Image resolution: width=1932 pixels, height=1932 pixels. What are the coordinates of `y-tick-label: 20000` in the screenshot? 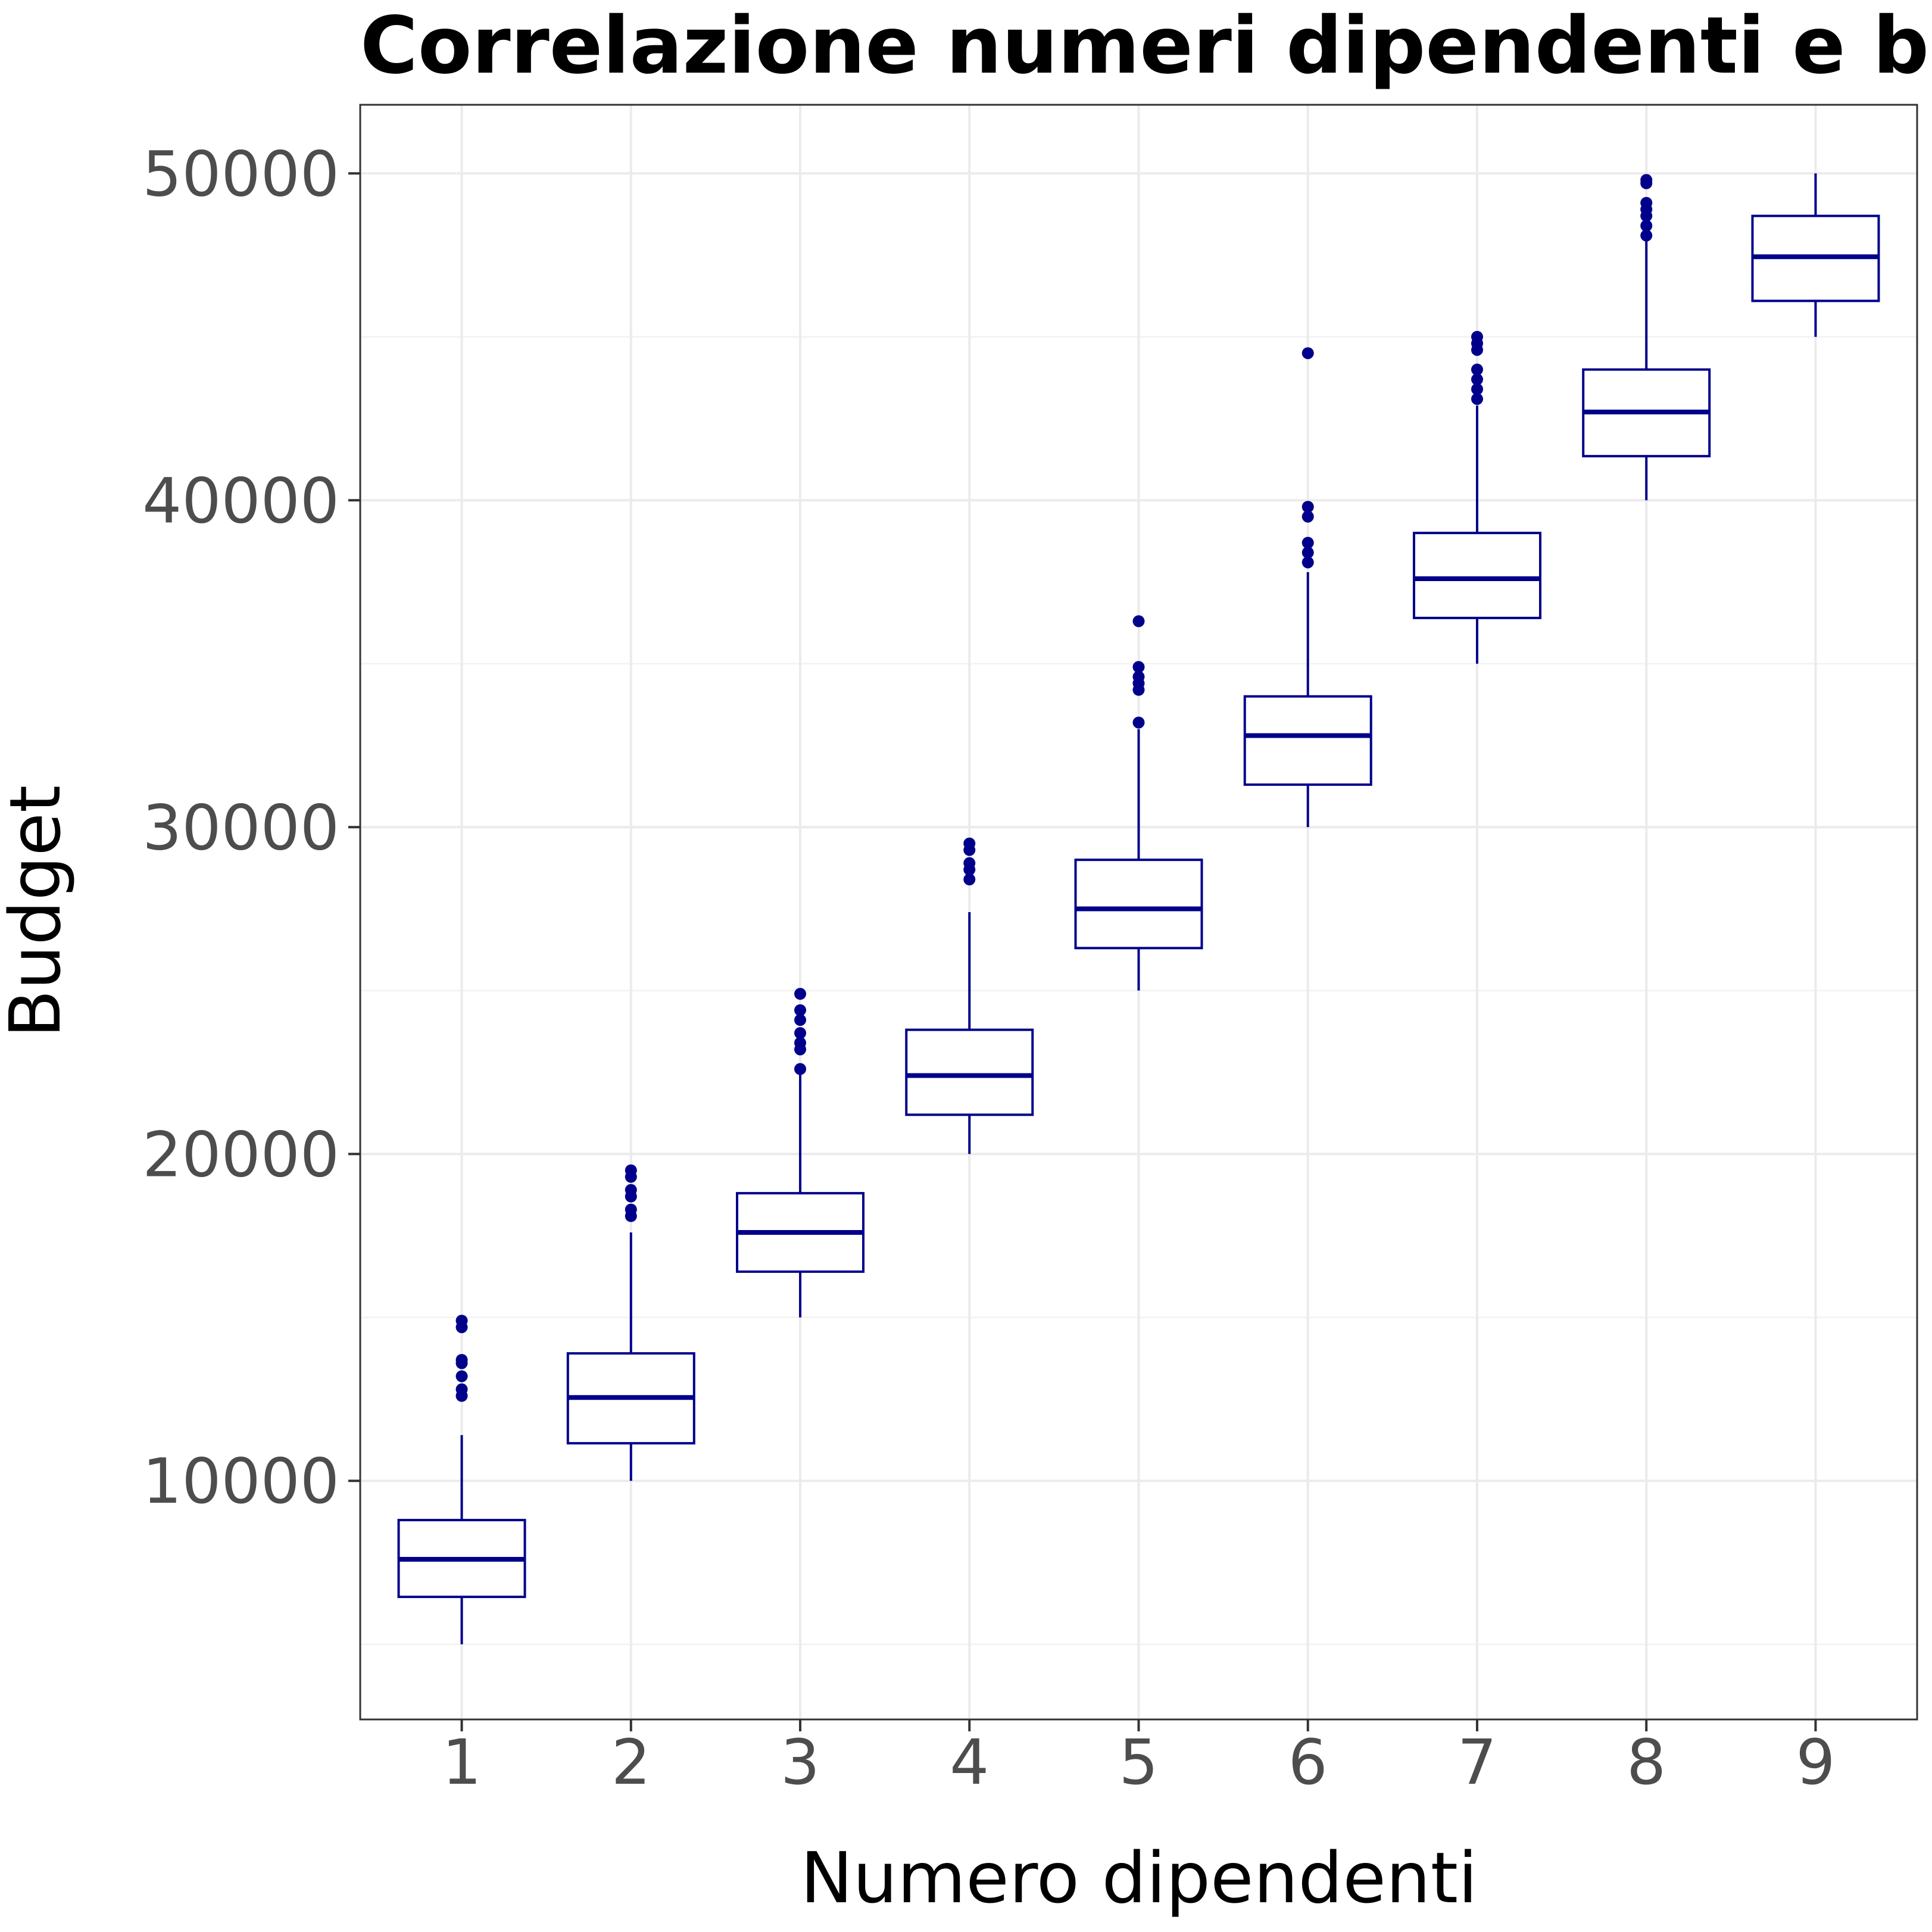 It's located at (240, 1154).